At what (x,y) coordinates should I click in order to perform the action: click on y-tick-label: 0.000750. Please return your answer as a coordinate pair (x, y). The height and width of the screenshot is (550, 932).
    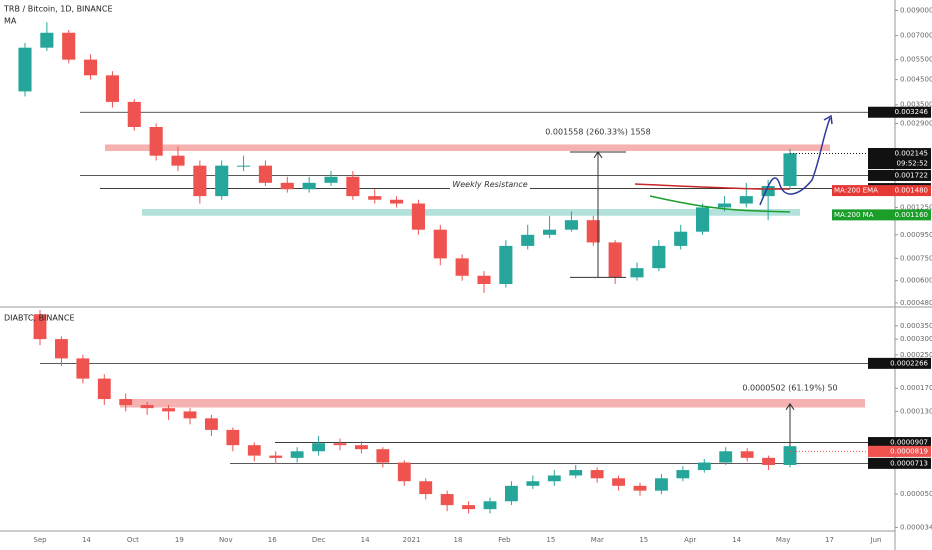
    Looking at the image, I should click on (916, 258).